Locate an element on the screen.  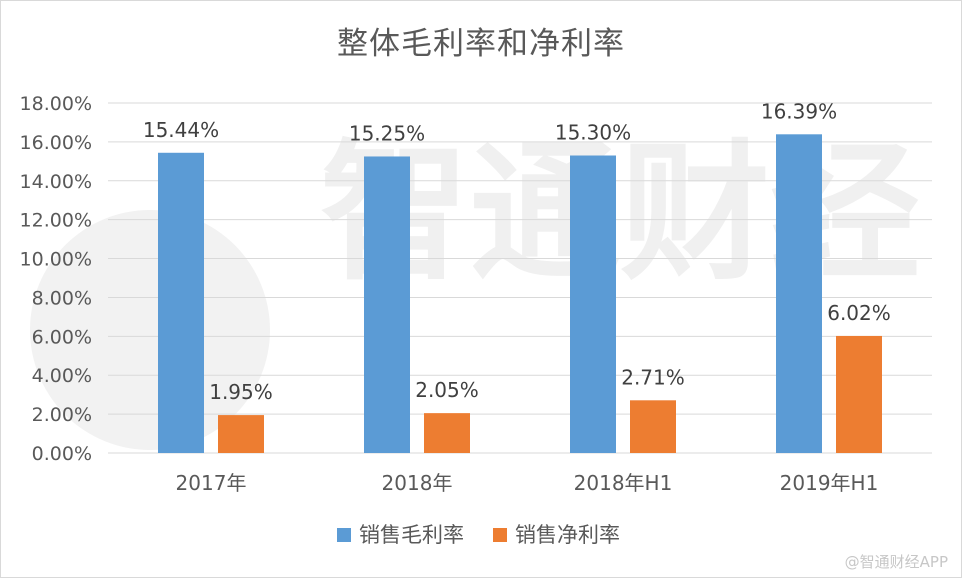
y-tick-label: 4.00% is located at coordinates (62, 376).